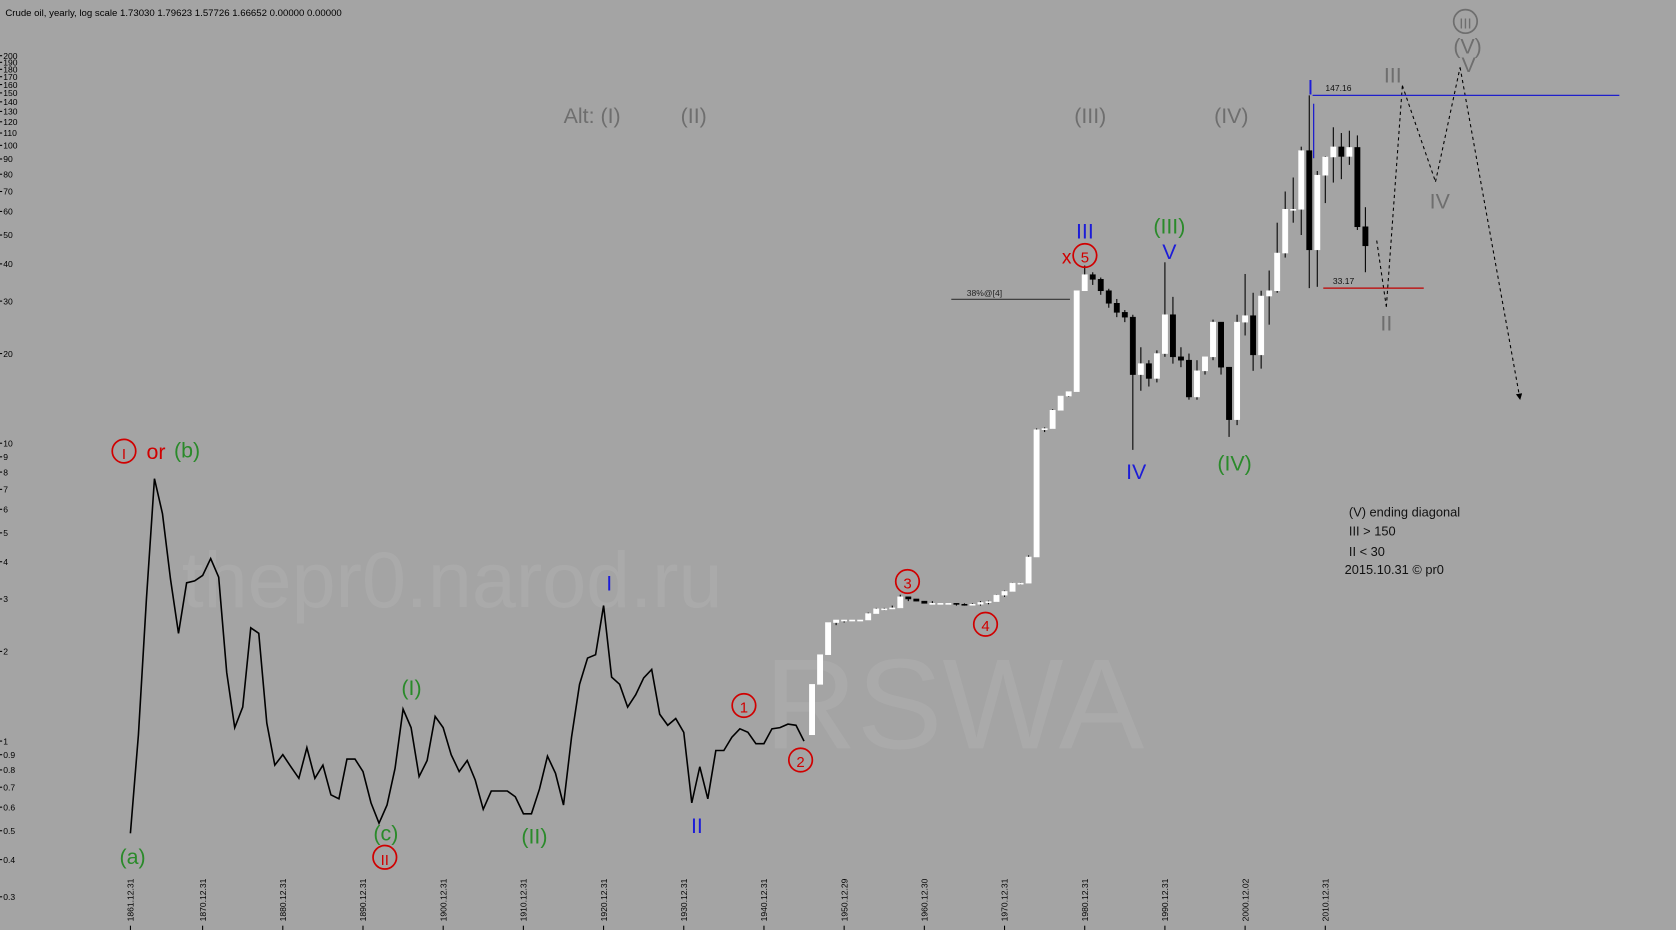 The width and height of the screenshot is (1676, 930). What do you see at coordinates (10, 102) in the screenshot?
I see `y-tick-label: 140` at bounding box center [10, 102].